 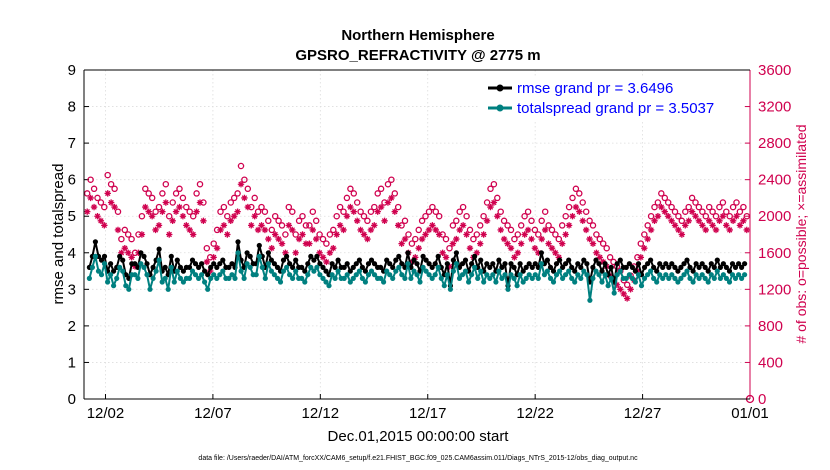 What do you see at coordinates (72, 107) in the screenshot?
I see `y-left-tick-label: 8` at bounding box center [72, 107].